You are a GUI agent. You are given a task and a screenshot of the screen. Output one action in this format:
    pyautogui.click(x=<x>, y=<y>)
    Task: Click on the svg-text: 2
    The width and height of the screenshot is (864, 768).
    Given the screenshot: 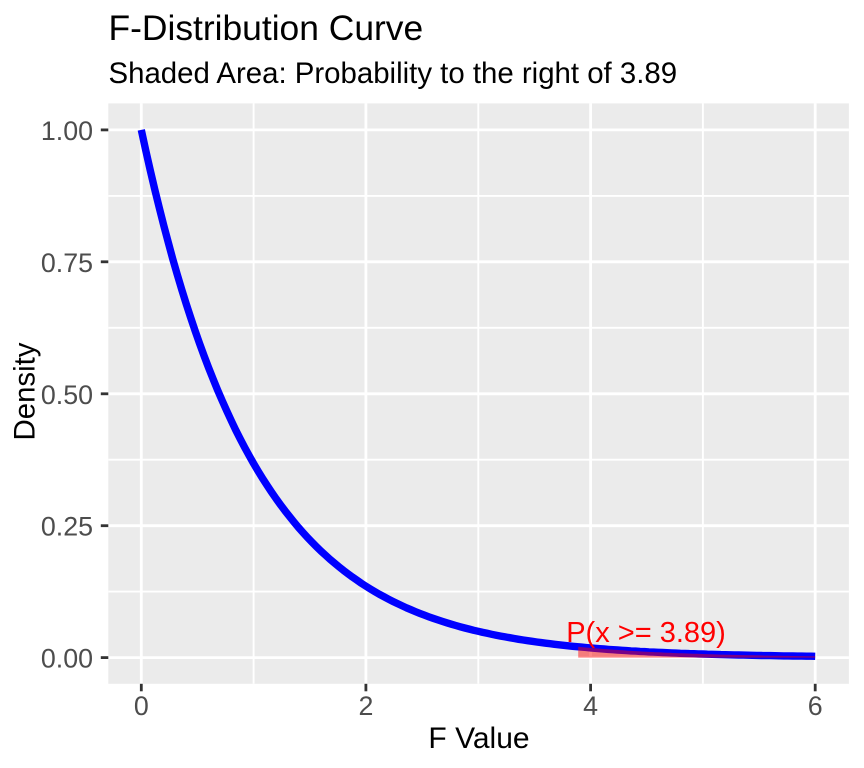 What is the action you would take?
    pyautogui.click(x=365, y=706)
    